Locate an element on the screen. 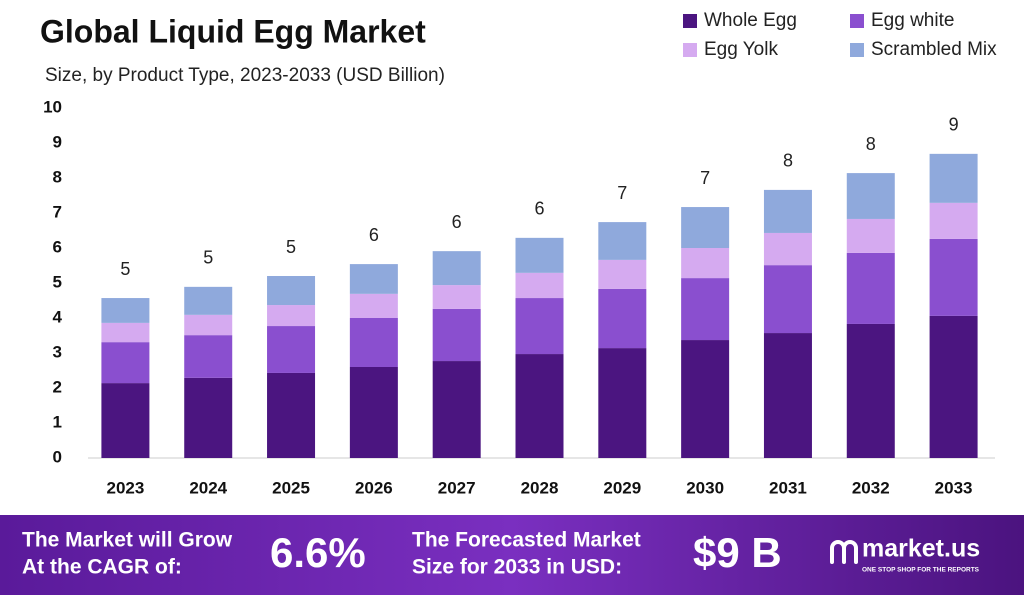  footer-band is located at coordinates (512, 555).